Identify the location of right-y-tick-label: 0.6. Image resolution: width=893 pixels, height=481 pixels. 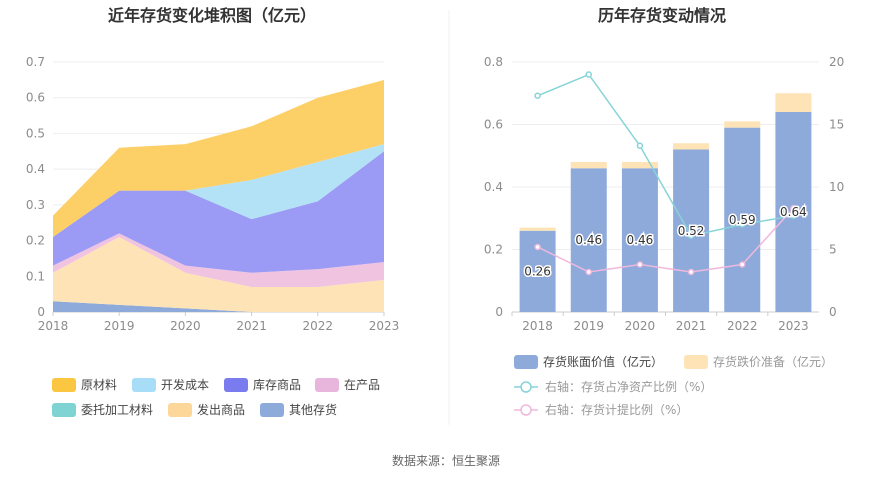
(493, 125).